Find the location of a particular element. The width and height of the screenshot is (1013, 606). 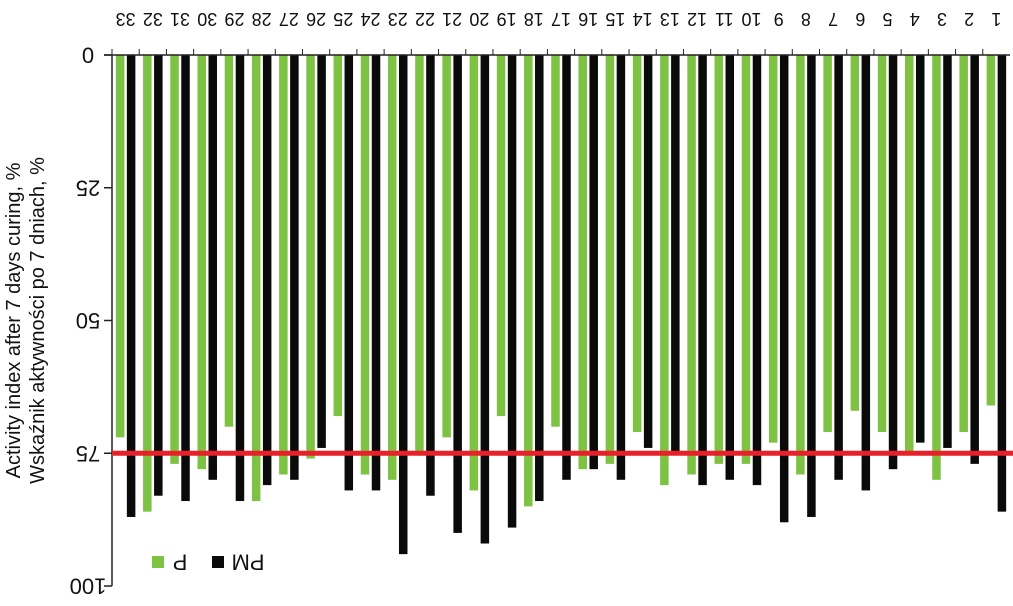

x-tick-label: 19 is located at coordinates (507, 19).